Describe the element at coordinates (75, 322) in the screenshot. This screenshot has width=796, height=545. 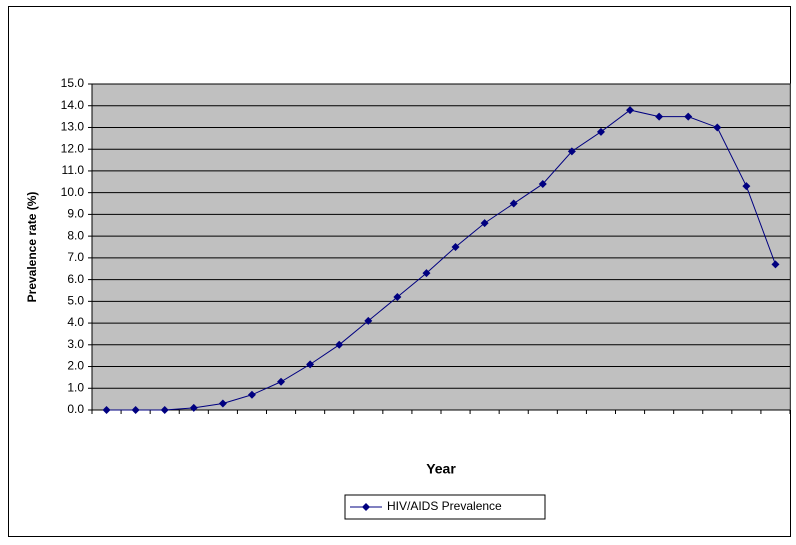
I see `y-tick-label: 4.0` at that location.